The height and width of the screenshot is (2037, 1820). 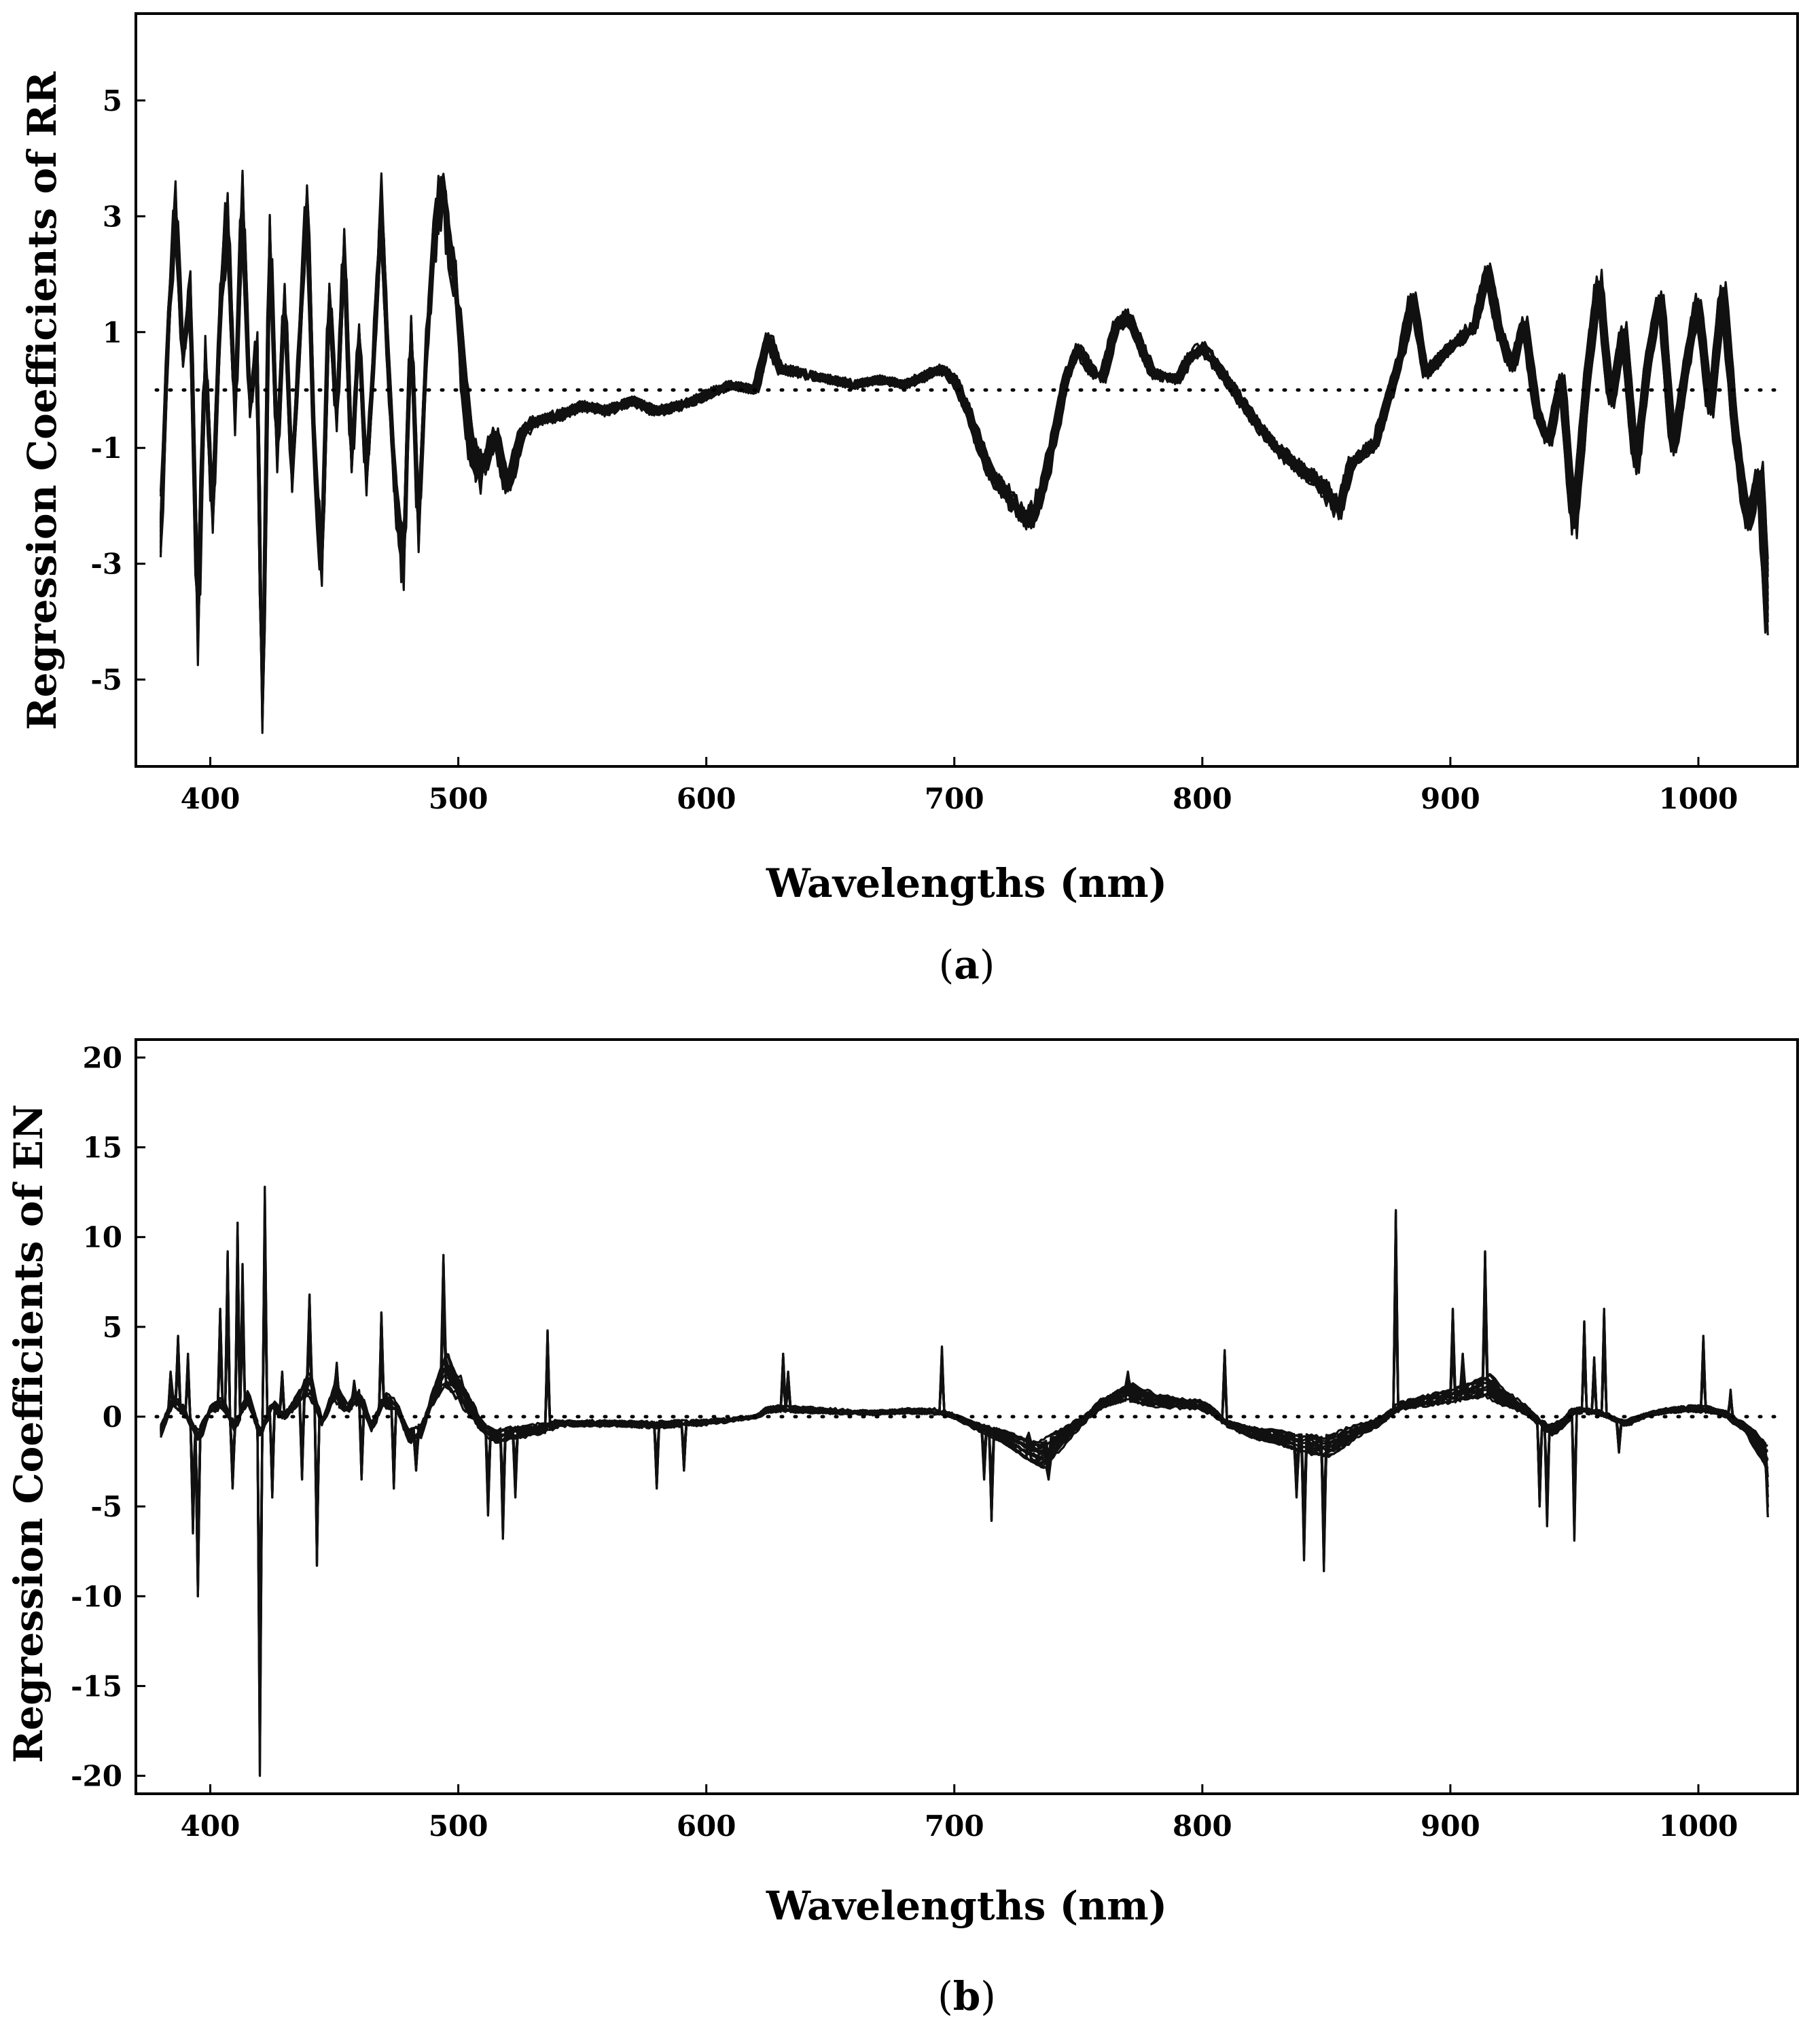 What do you see at coordinates (1202, 1826) in the screenshot?
I see `x-tick-label-b-4: 800` at bounding box center [1202, 1826].